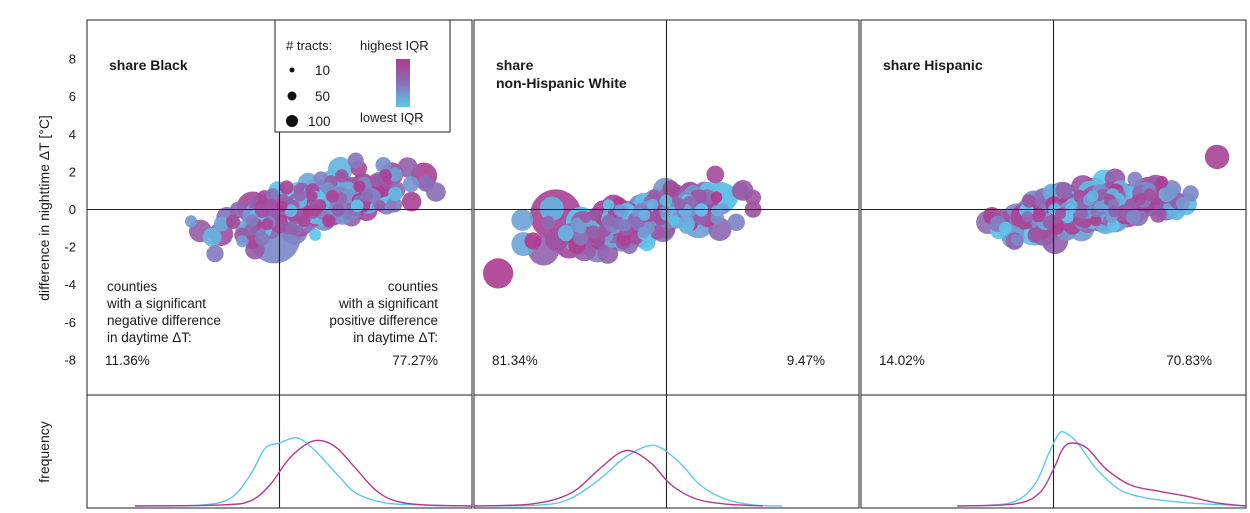 The image size is (1250, 513). I want to click on percent-right: 77.27%, so click(415, 360).